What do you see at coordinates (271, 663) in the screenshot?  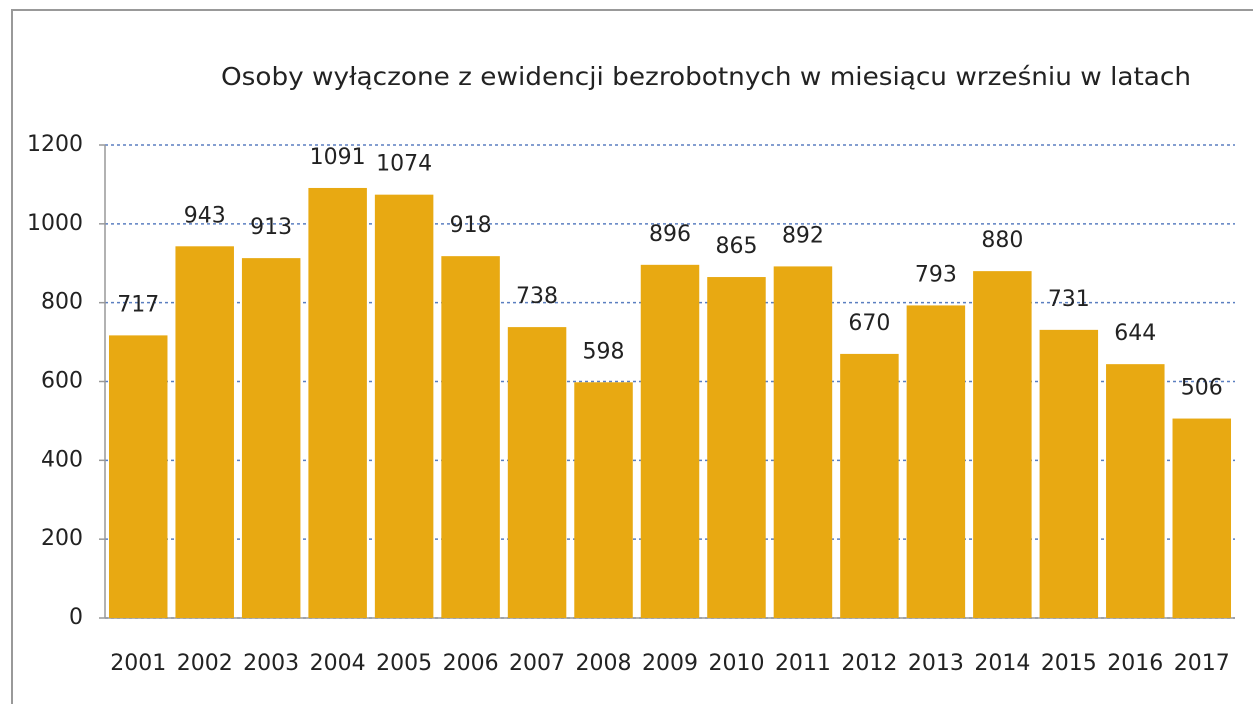 I see `x-tick-label: 2003` at bounding box center [271, 663].